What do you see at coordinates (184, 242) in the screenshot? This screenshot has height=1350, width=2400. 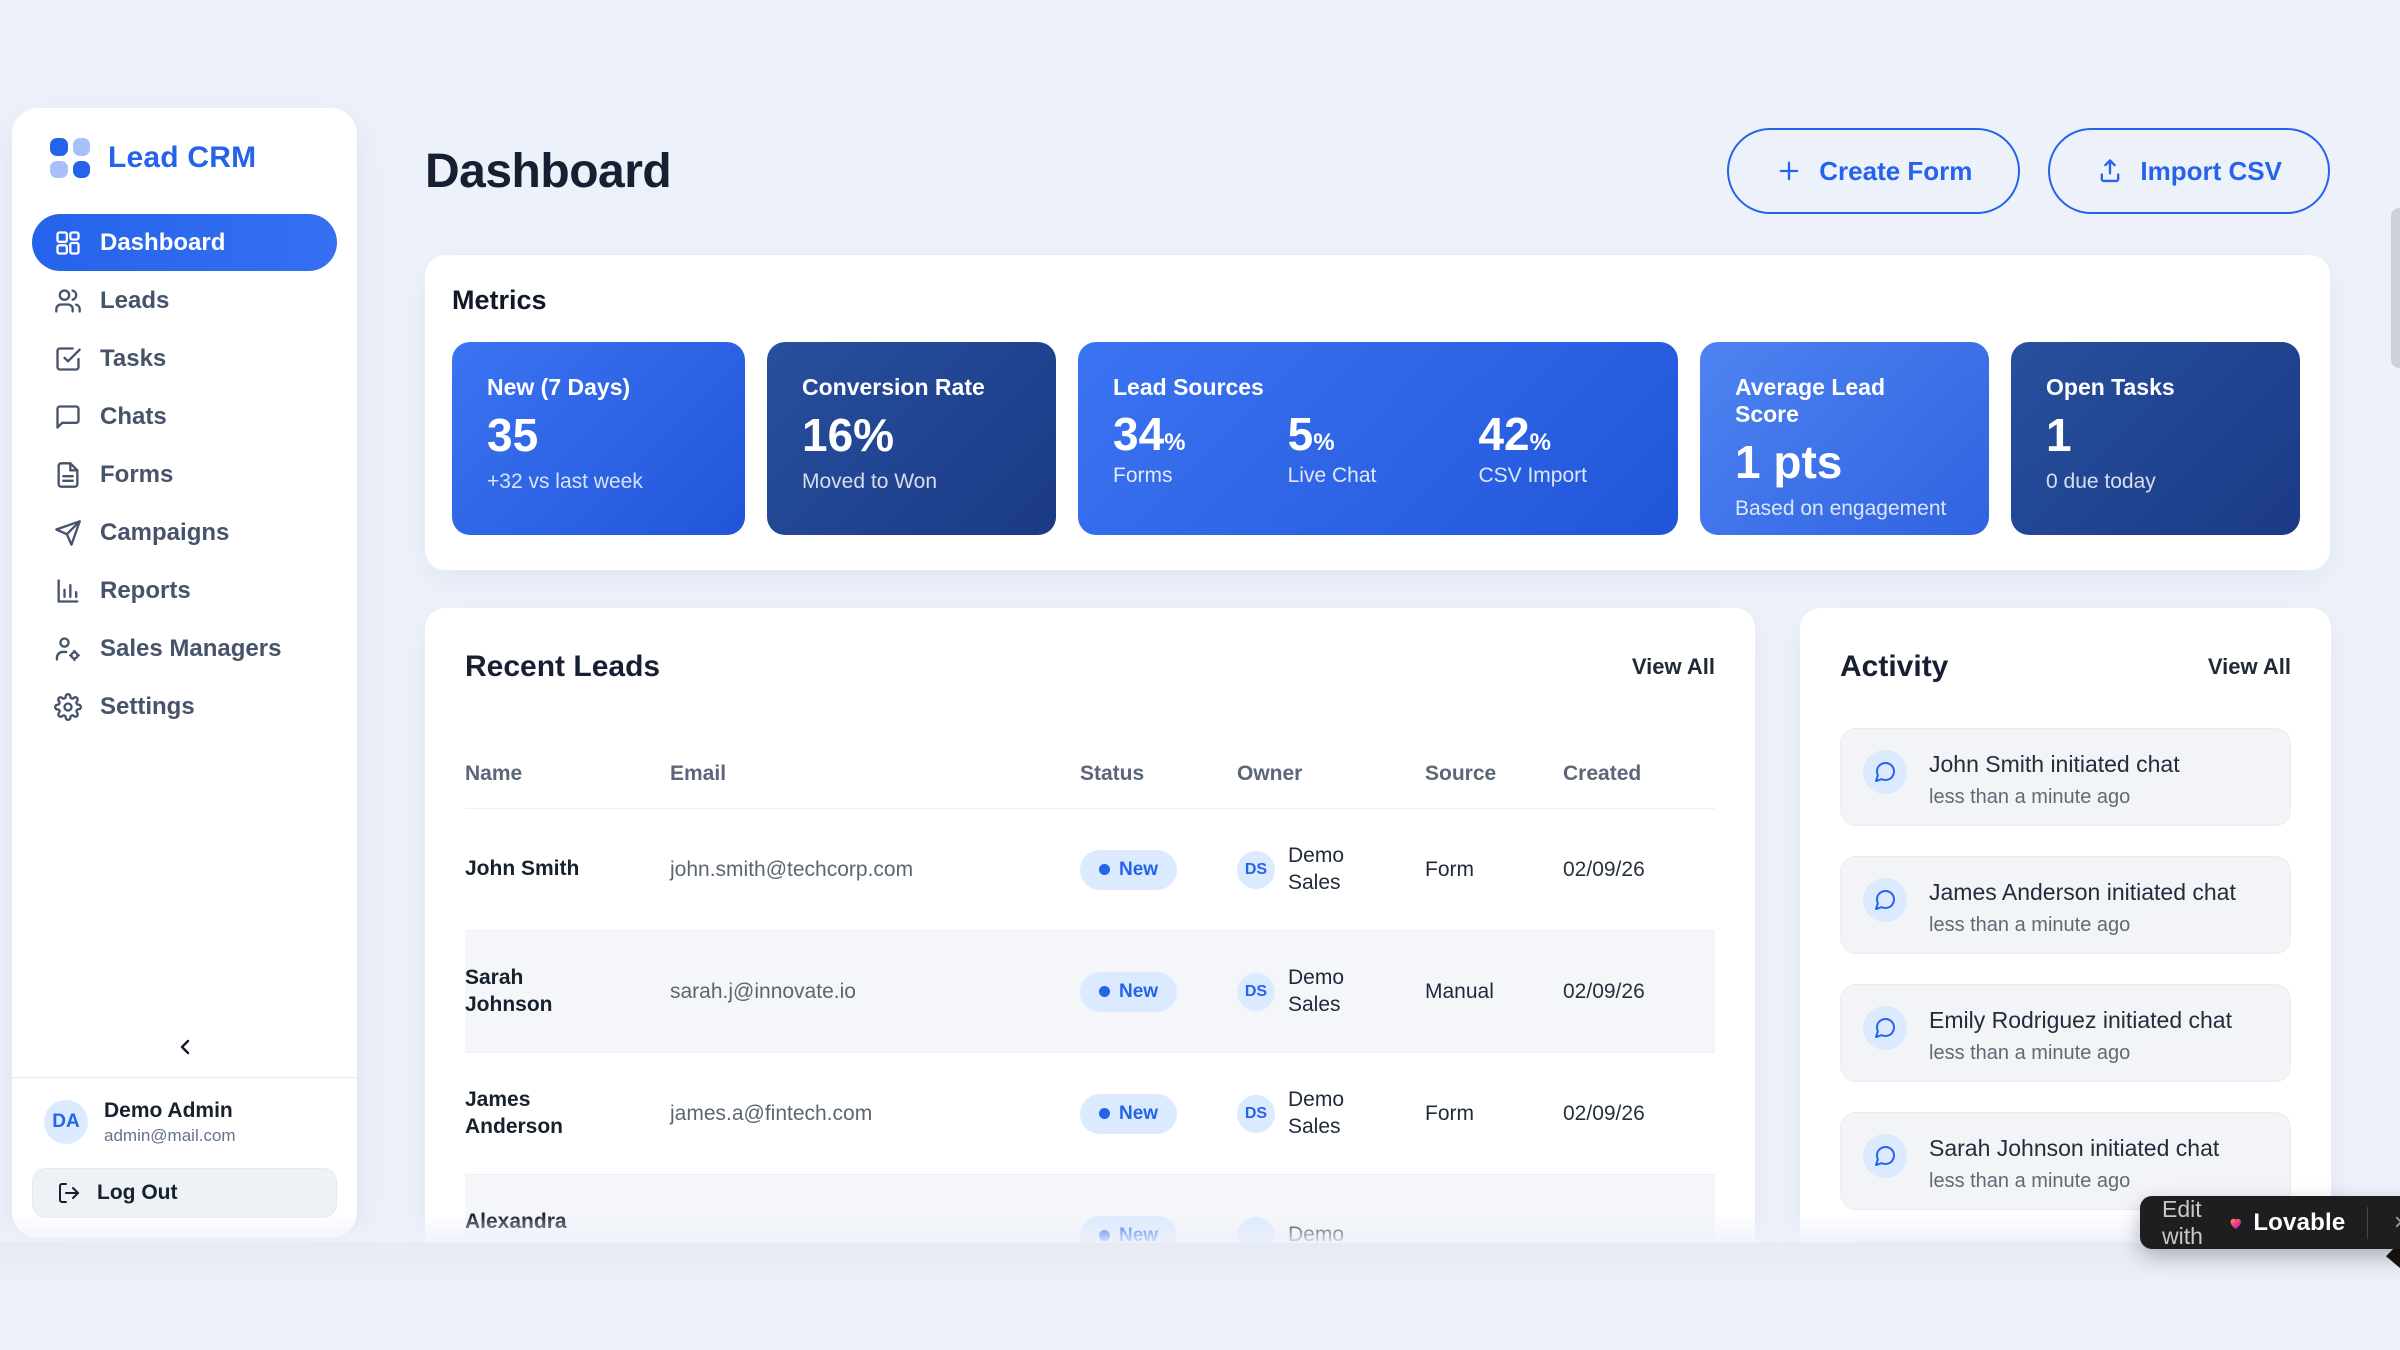 I see `sidebar-item-dashboard: Dashboard` at bounding box center [184, 242].